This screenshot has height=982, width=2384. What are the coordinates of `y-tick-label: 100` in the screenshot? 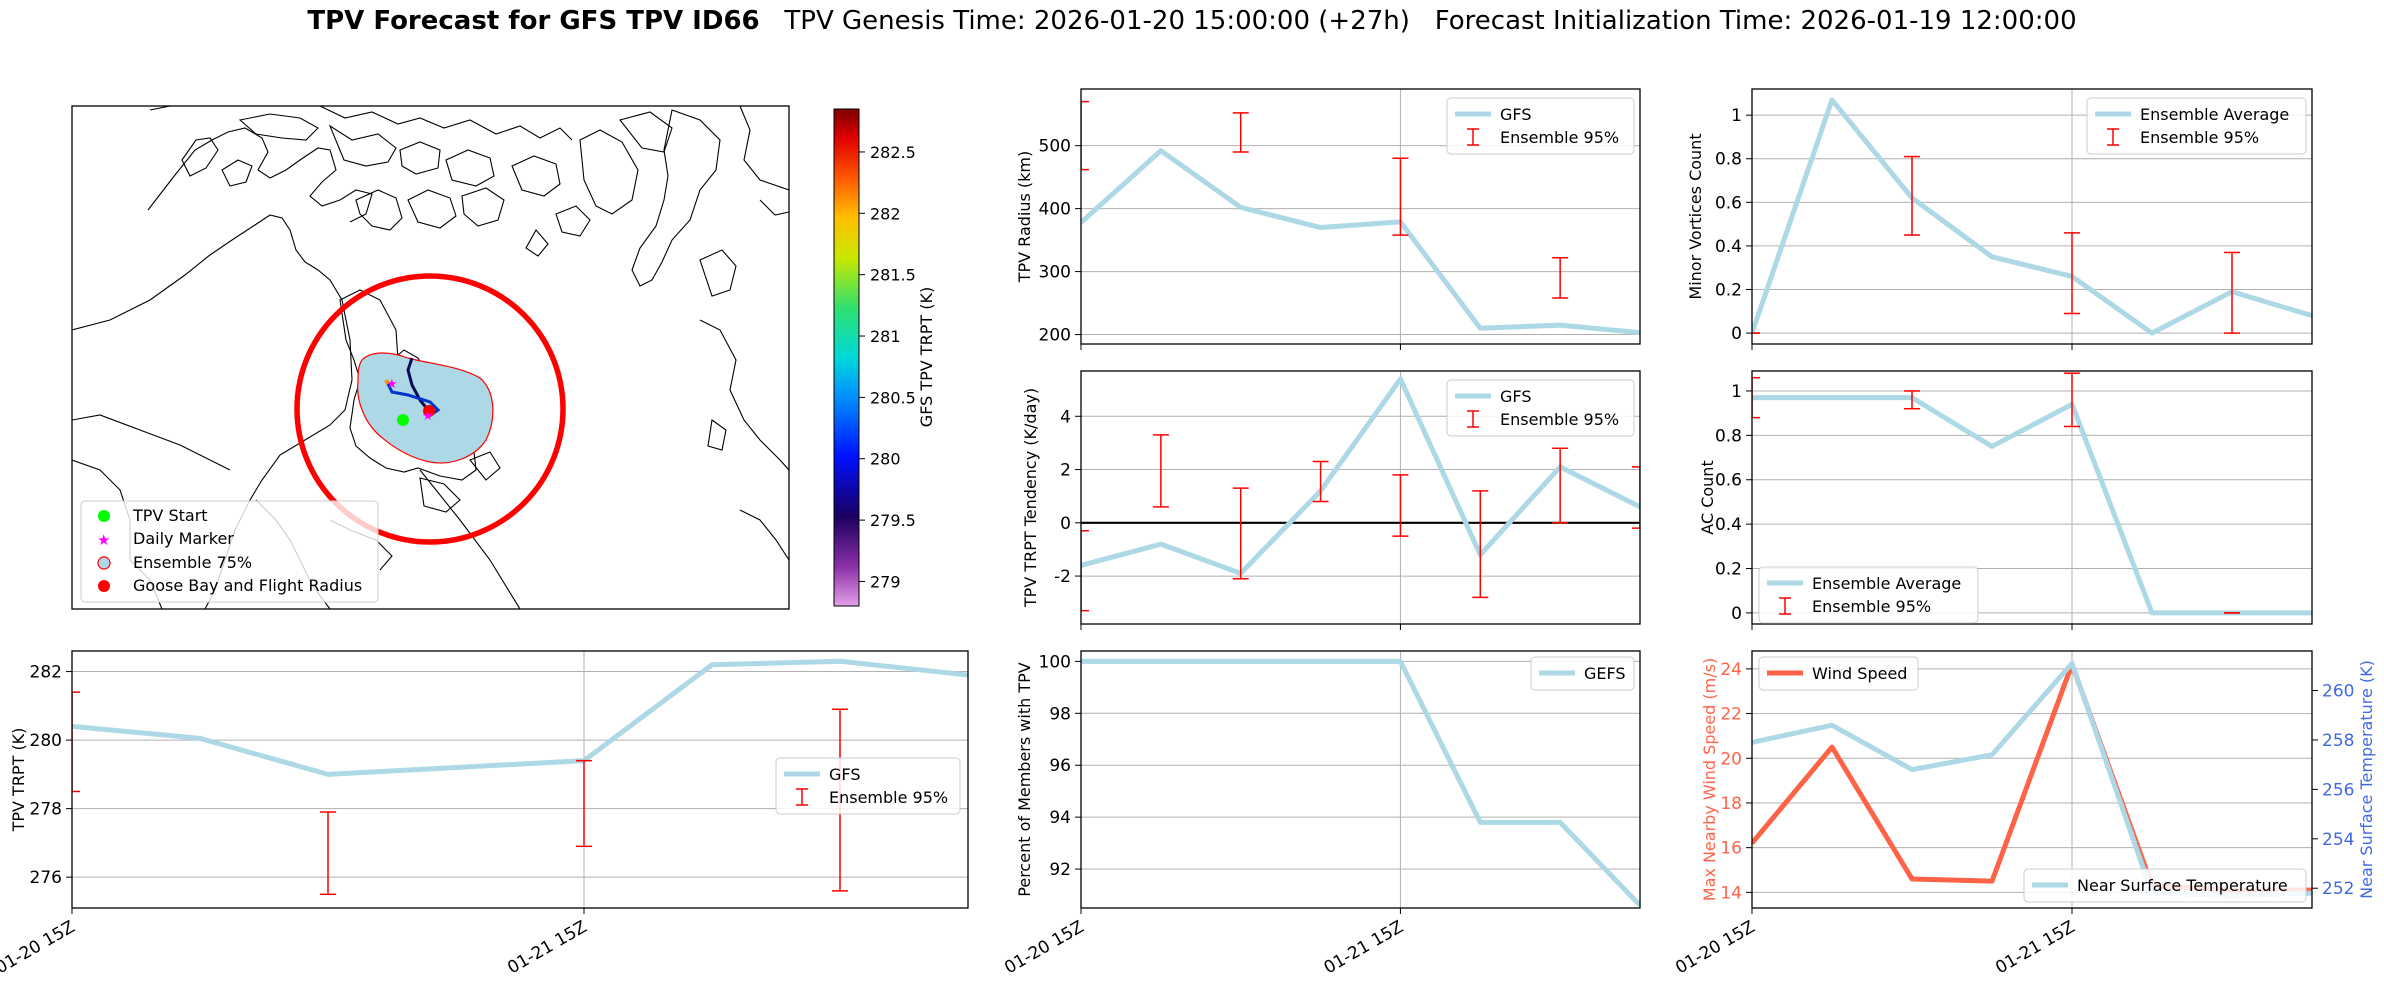 It's located at (1055, 662).